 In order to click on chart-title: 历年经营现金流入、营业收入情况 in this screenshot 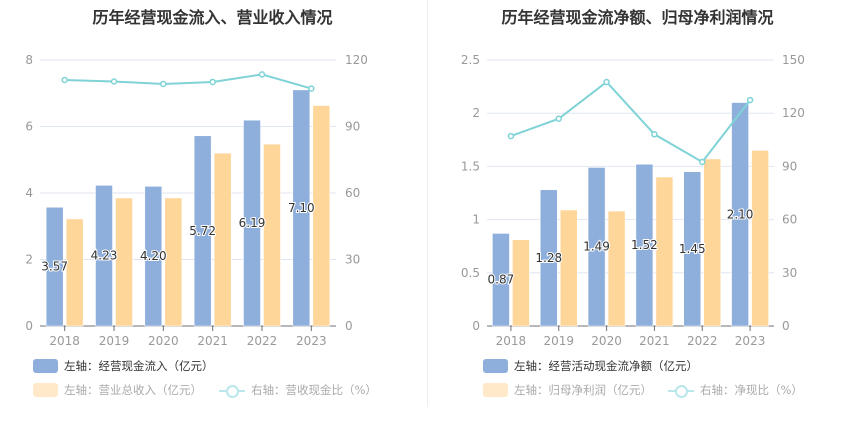, I will do `click(212, 17)`.